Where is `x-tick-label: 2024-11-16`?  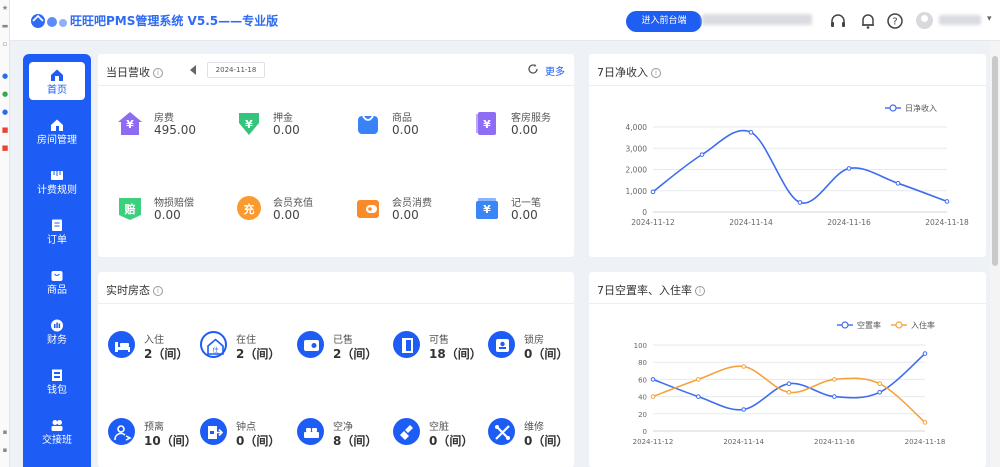 x-tick-label: 2024-11-16 is located at coordinates (849, 222).